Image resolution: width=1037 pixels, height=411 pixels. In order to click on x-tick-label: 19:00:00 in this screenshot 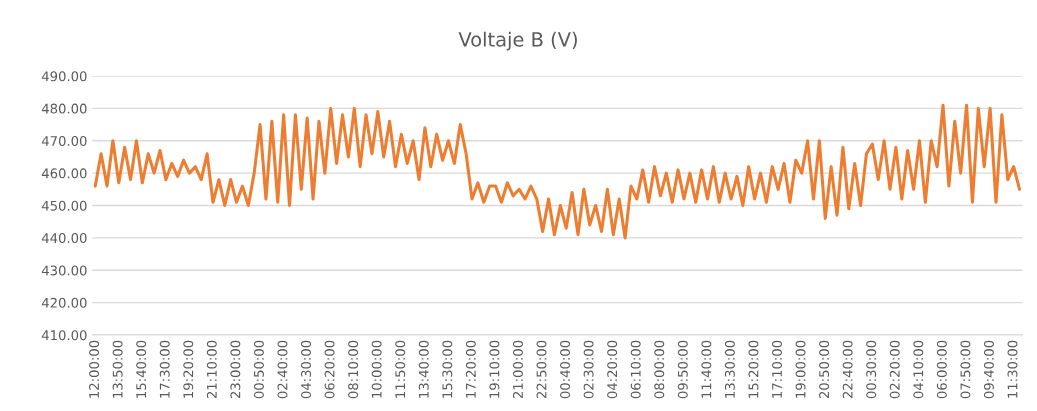, I will do `click(800, 369)`.